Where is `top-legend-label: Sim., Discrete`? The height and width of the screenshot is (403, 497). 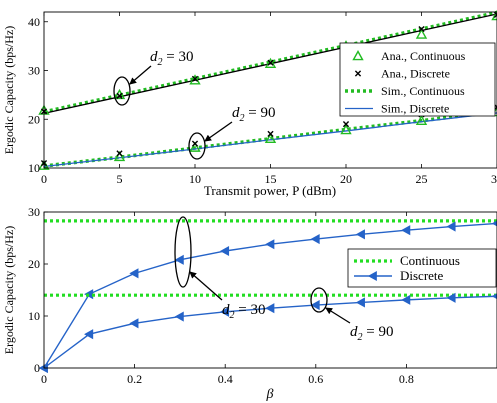
top-legend-label: Sim., Discrete is located at coordinates (415, 109).